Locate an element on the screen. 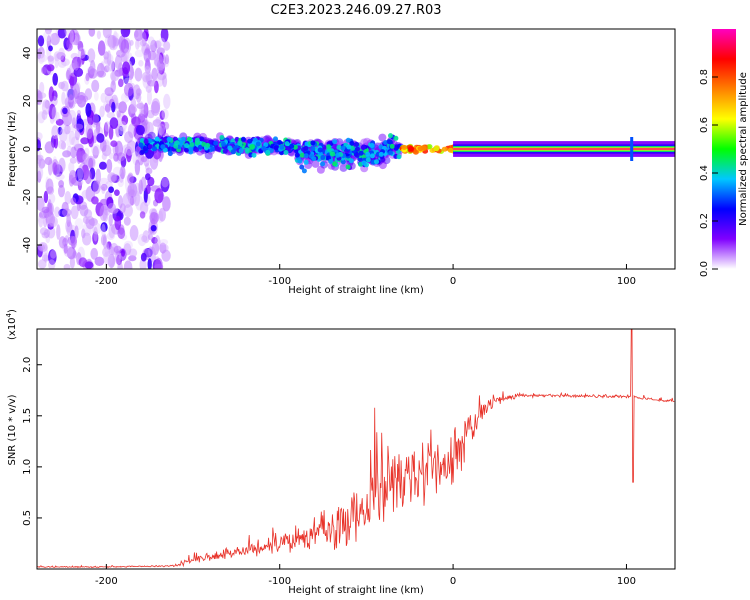 Image resolution: width=750 pixels, height=600 pixels. y-tick-label: 20 is located at coordinates (27, 101).